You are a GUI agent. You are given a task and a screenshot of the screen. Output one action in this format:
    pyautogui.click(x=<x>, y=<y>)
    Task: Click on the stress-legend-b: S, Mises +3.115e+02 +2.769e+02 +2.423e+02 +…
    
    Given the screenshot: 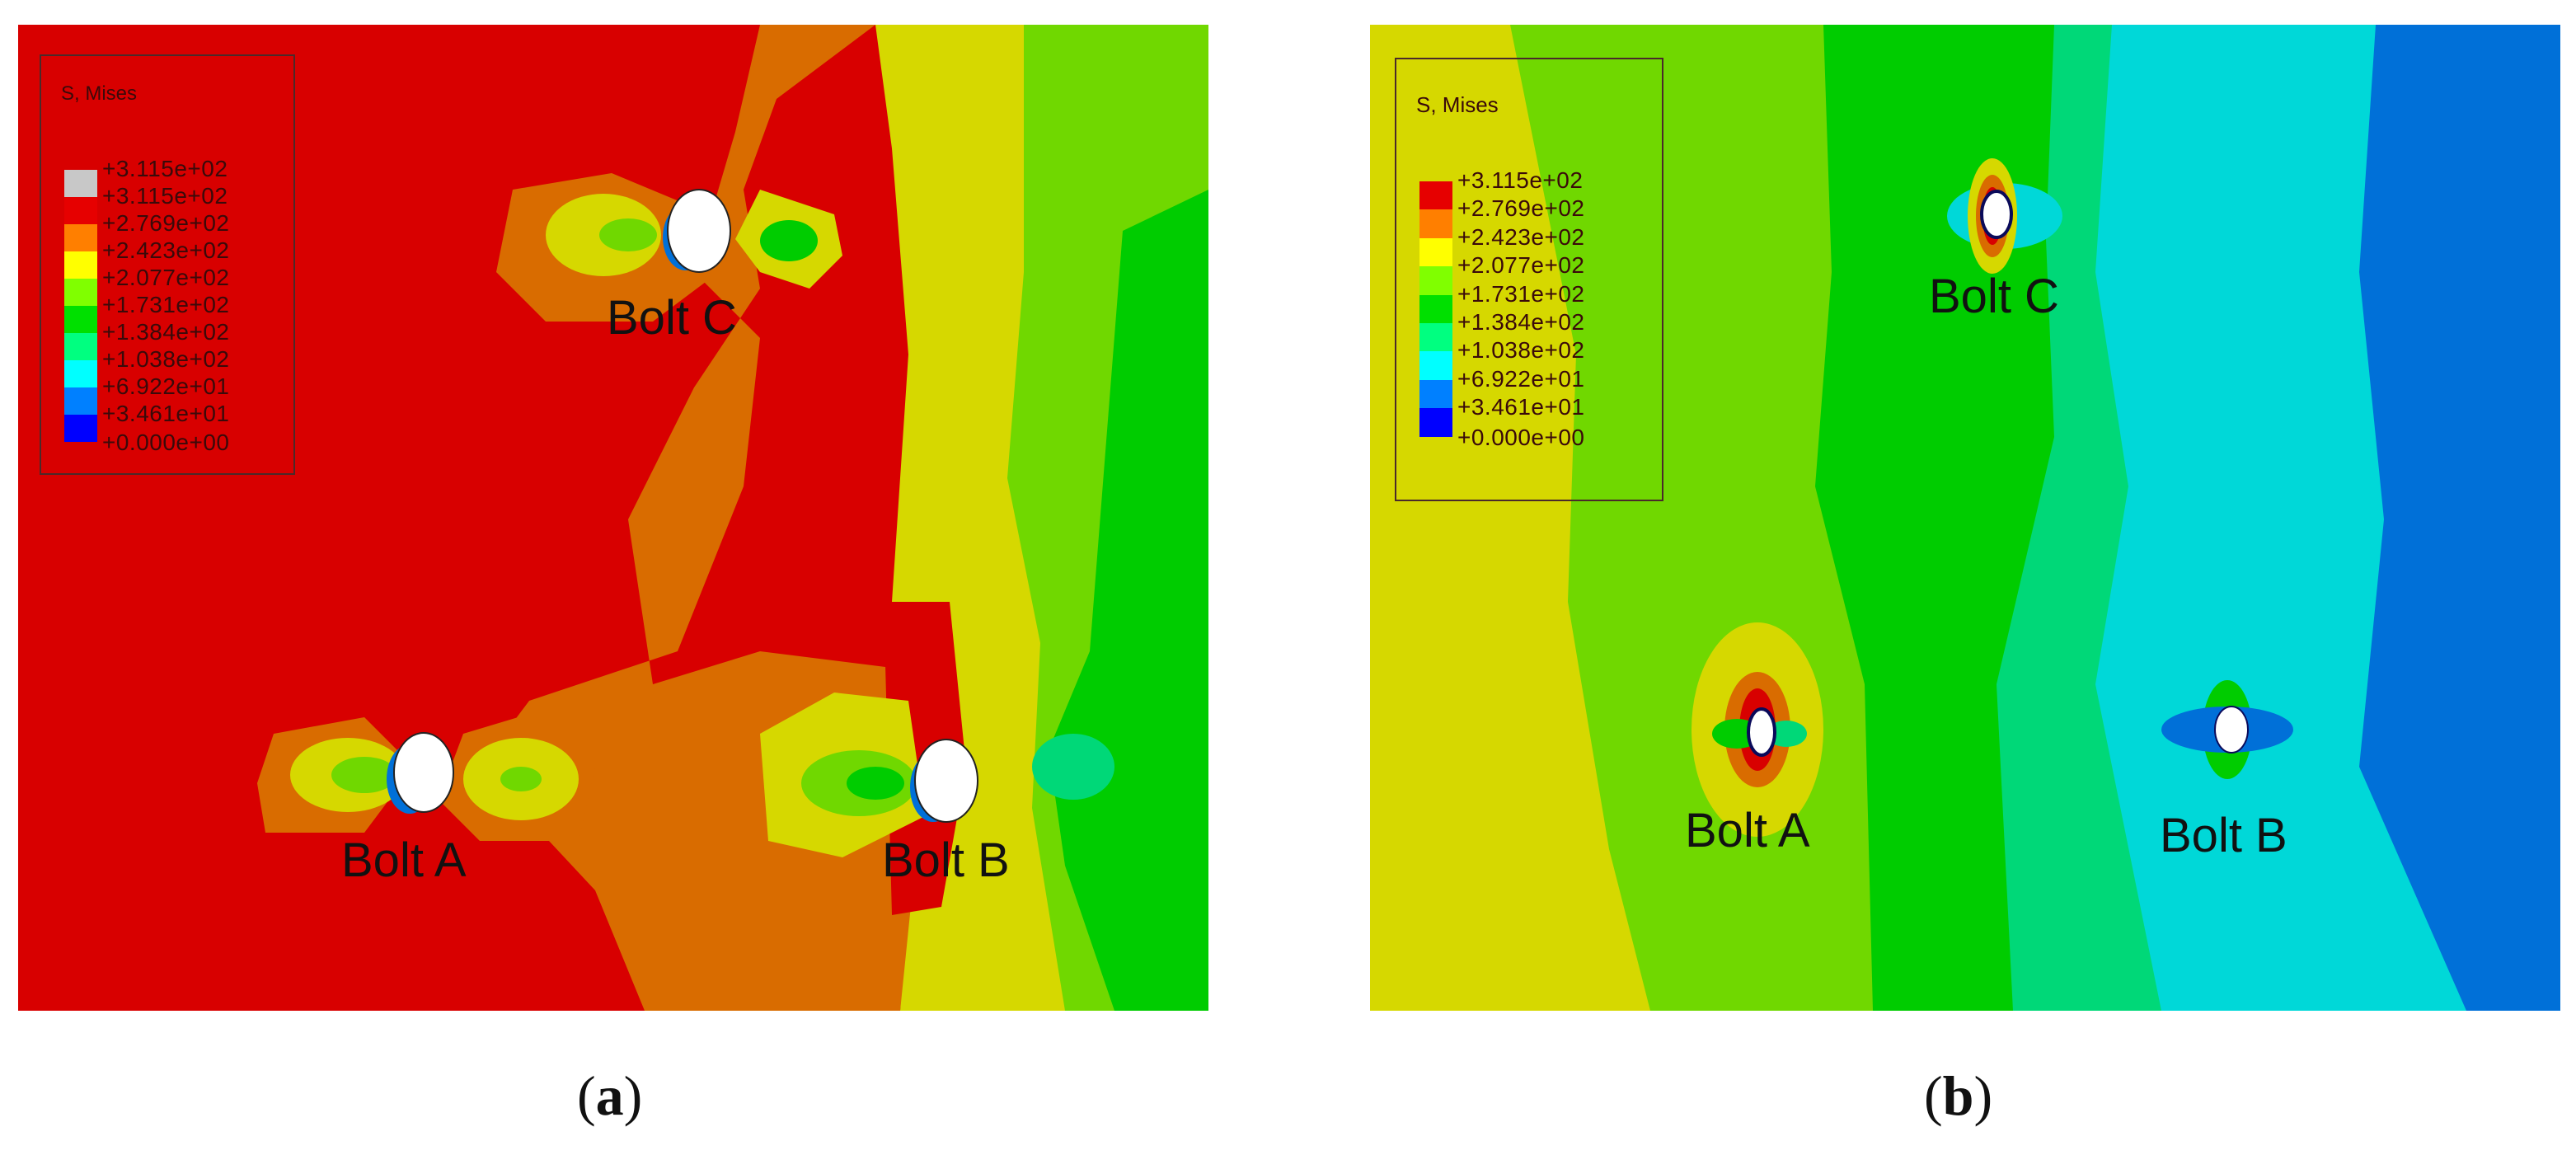 What is the action you would take?
    pyautogui.click(x=1529, y=280)
    